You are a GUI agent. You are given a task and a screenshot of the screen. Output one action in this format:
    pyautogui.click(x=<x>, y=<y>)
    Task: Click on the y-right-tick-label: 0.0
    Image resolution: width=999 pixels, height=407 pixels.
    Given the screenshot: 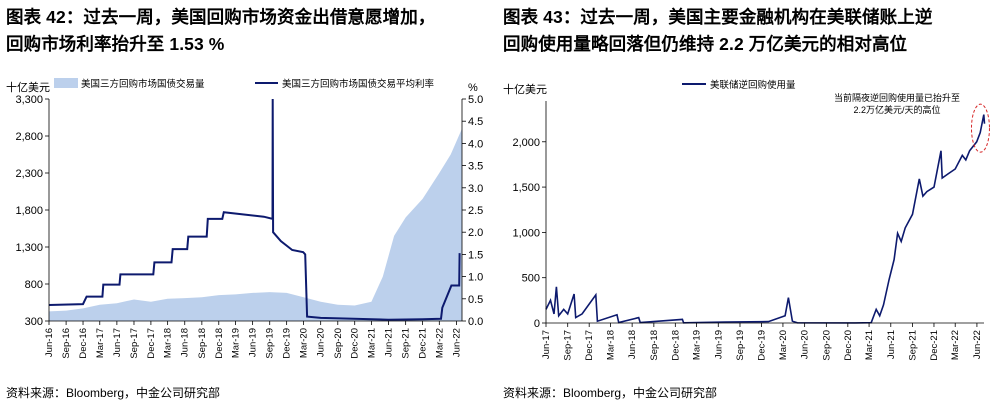 What is the action you would take?
    pyautogui.click(x=475, y=322)
    